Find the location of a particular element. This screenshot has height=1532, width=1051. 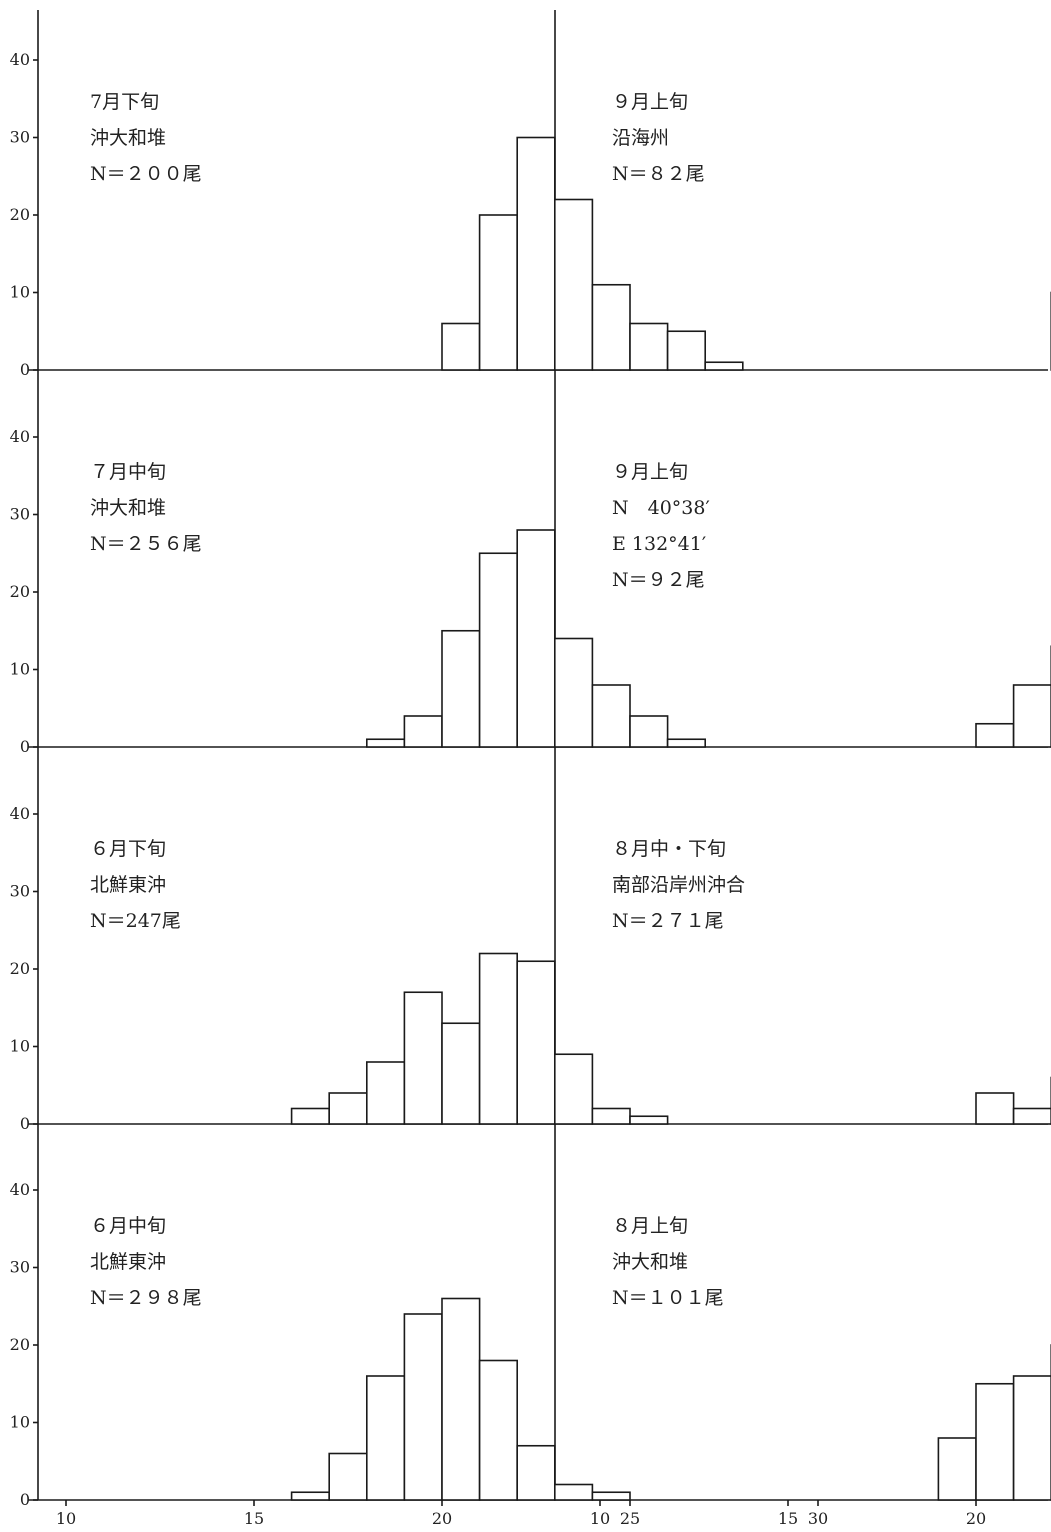

panel-label-line: ６月下旬 is located at coordinates (128, 849).